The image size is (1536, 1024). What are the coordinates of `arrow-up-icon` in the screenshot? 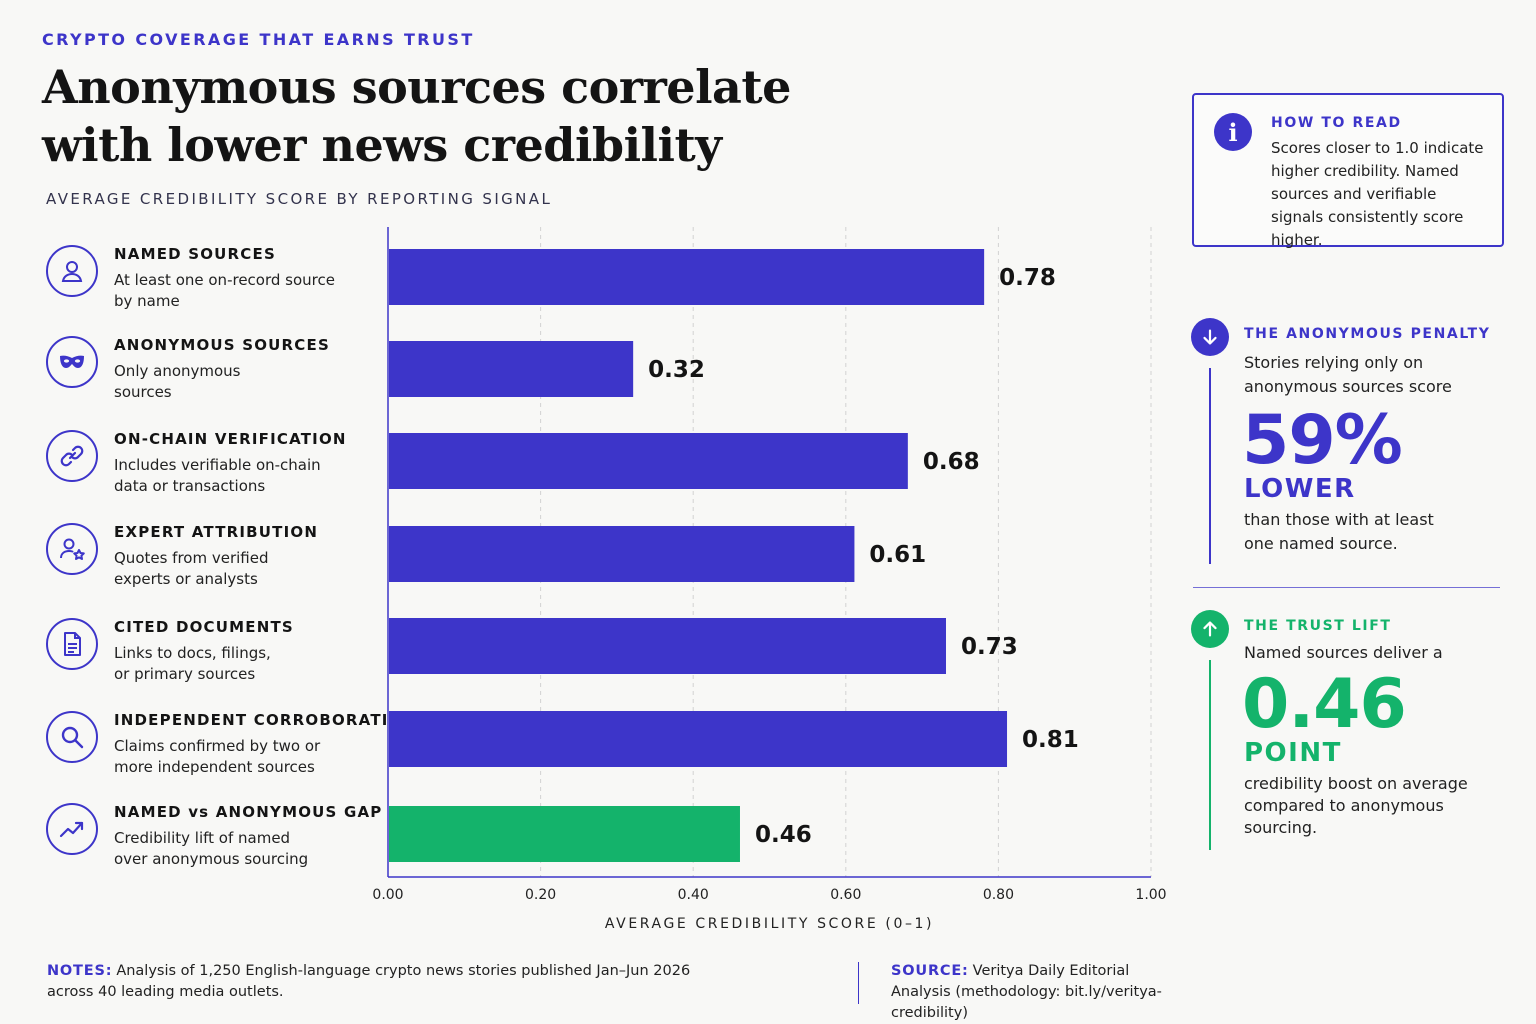 It's located at (1210, 629).